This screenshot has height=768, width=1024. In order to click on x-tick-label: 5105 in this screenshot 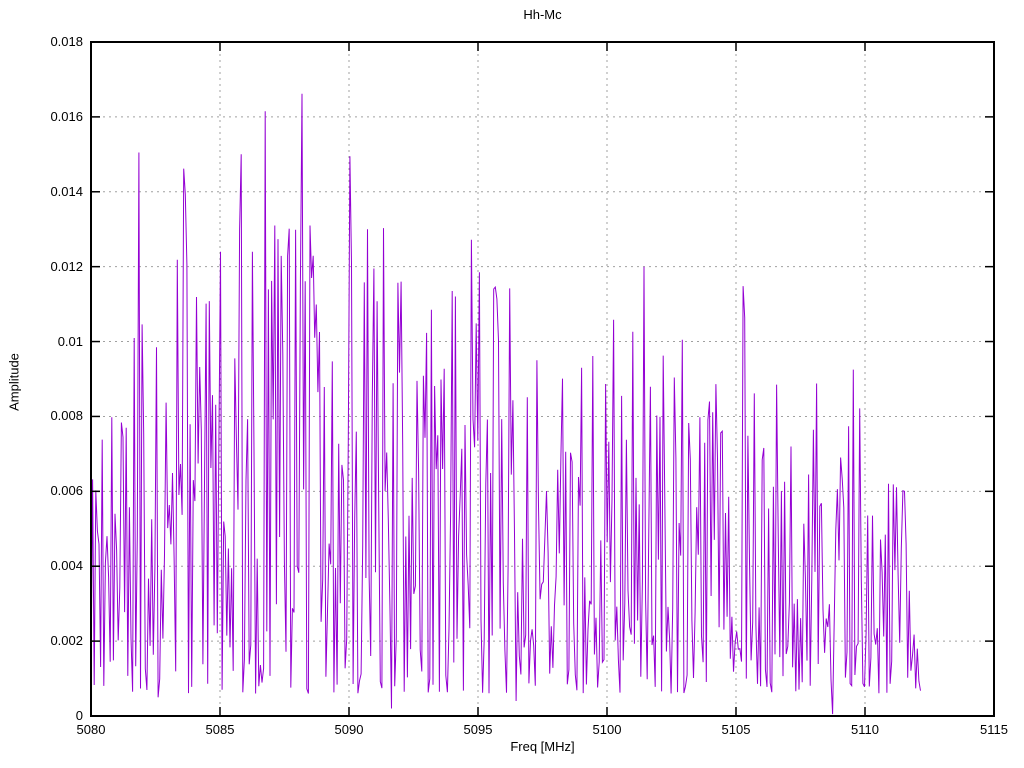, I will do `click(736, 729)`.